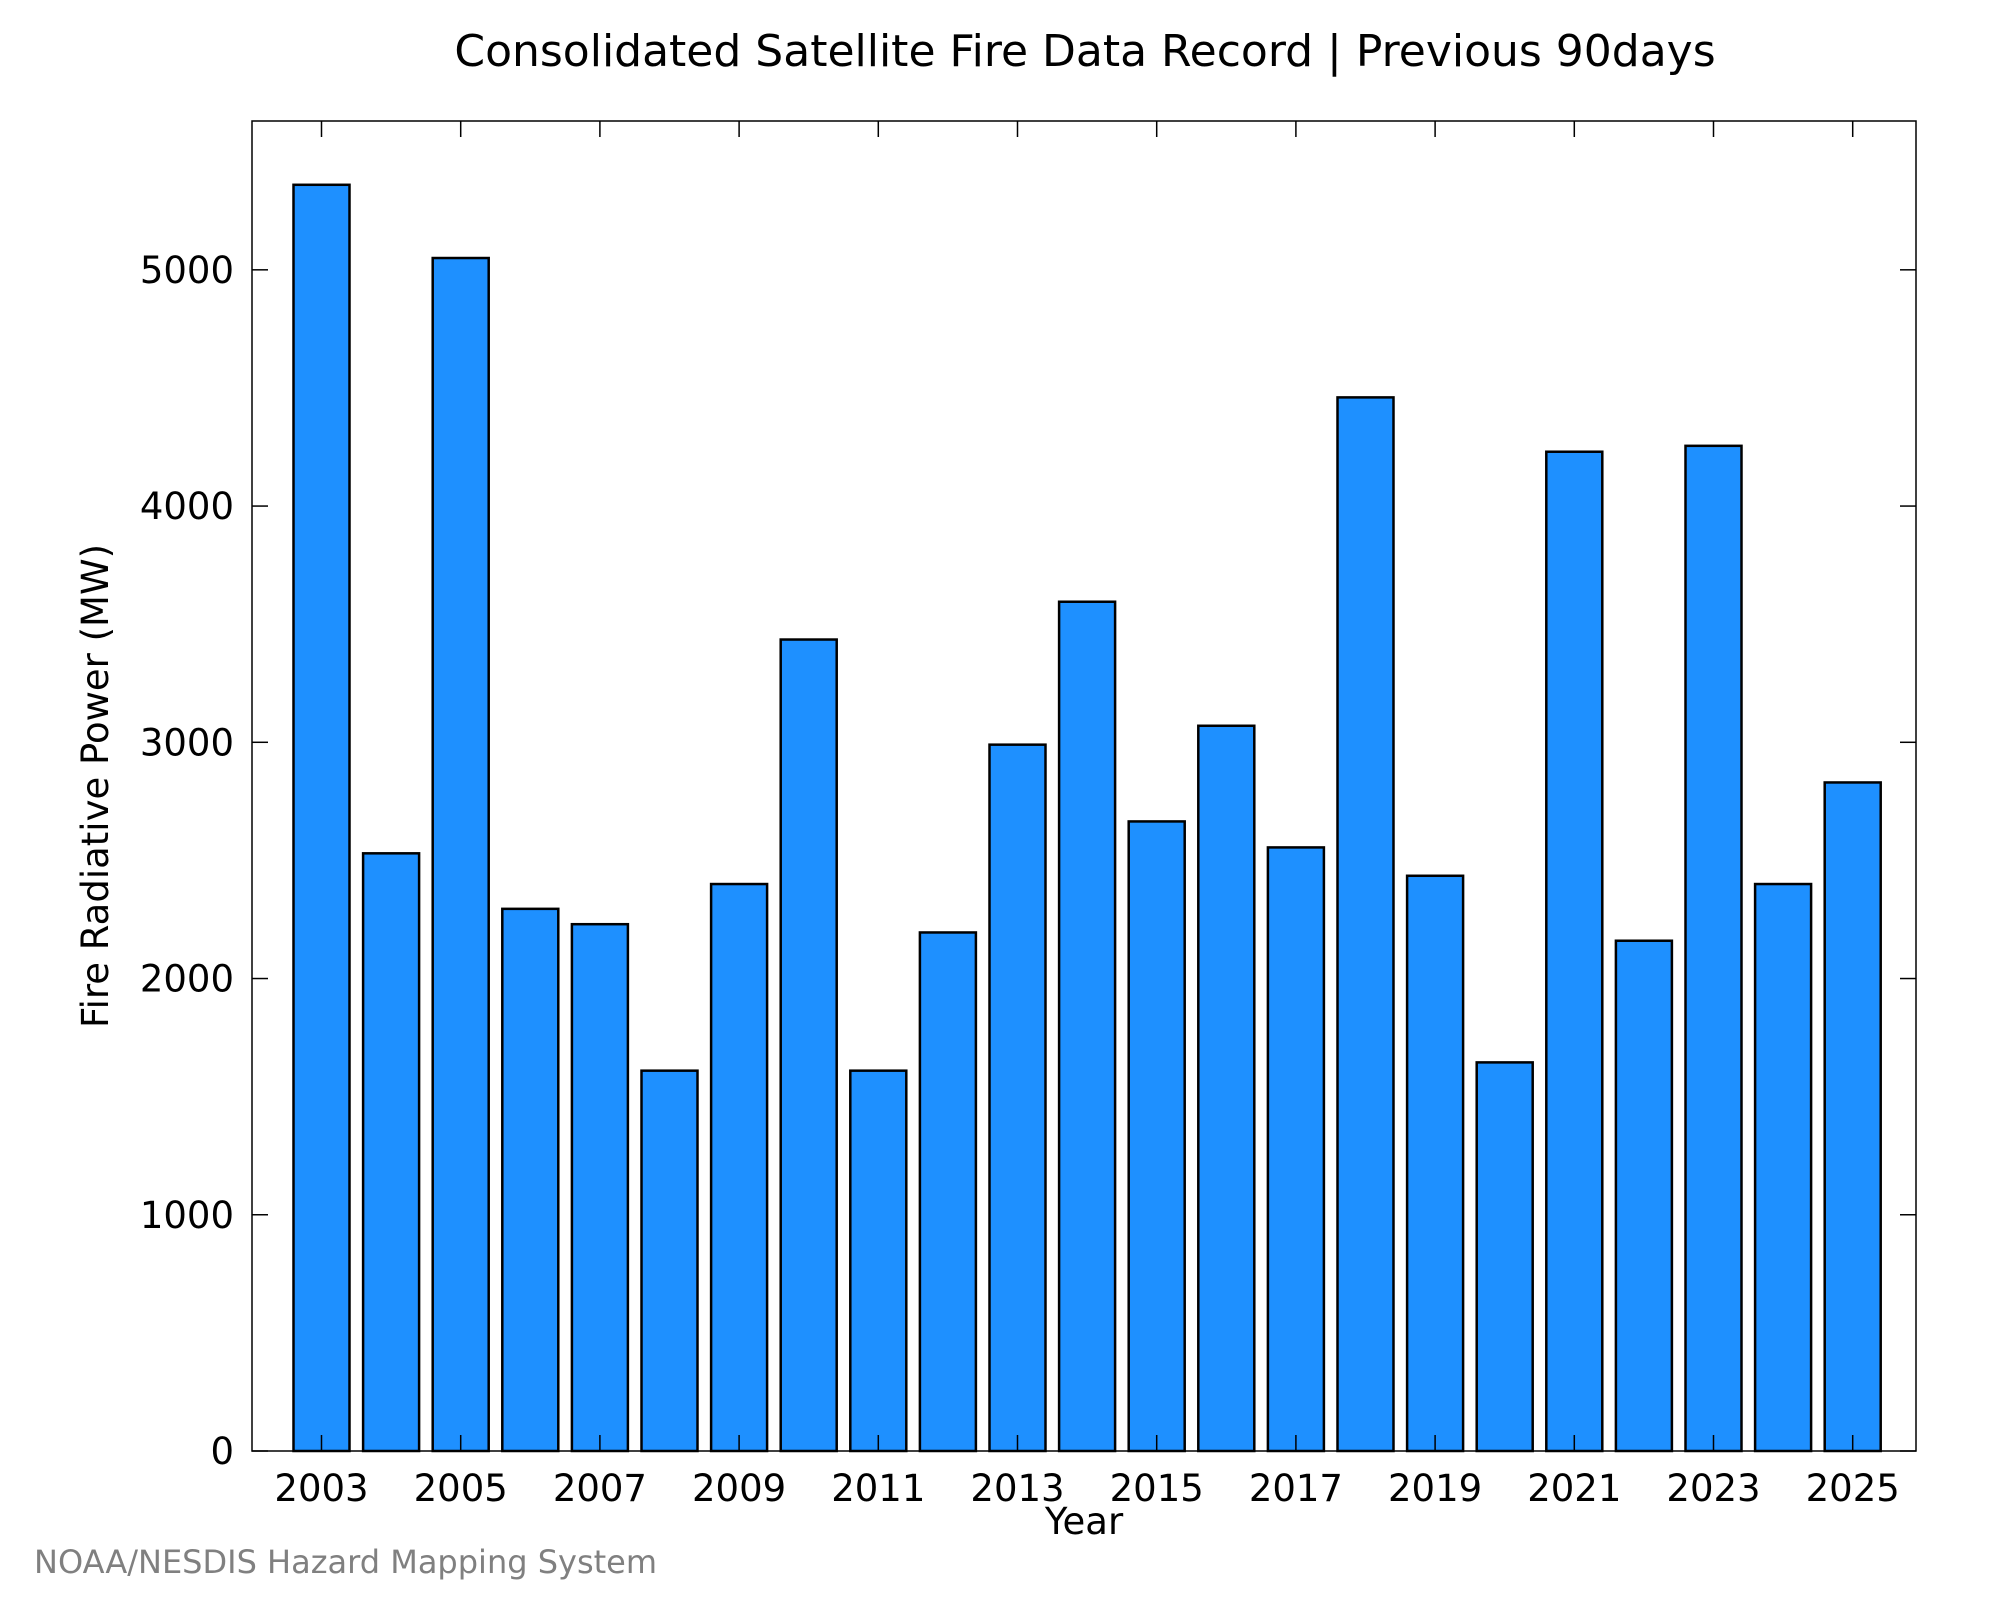 This screenshot has height=1600, width=2000. What do you see at coordinates (460, 854) in the screenshot?
I see `bar-2005` at bounding box center [460, 854].